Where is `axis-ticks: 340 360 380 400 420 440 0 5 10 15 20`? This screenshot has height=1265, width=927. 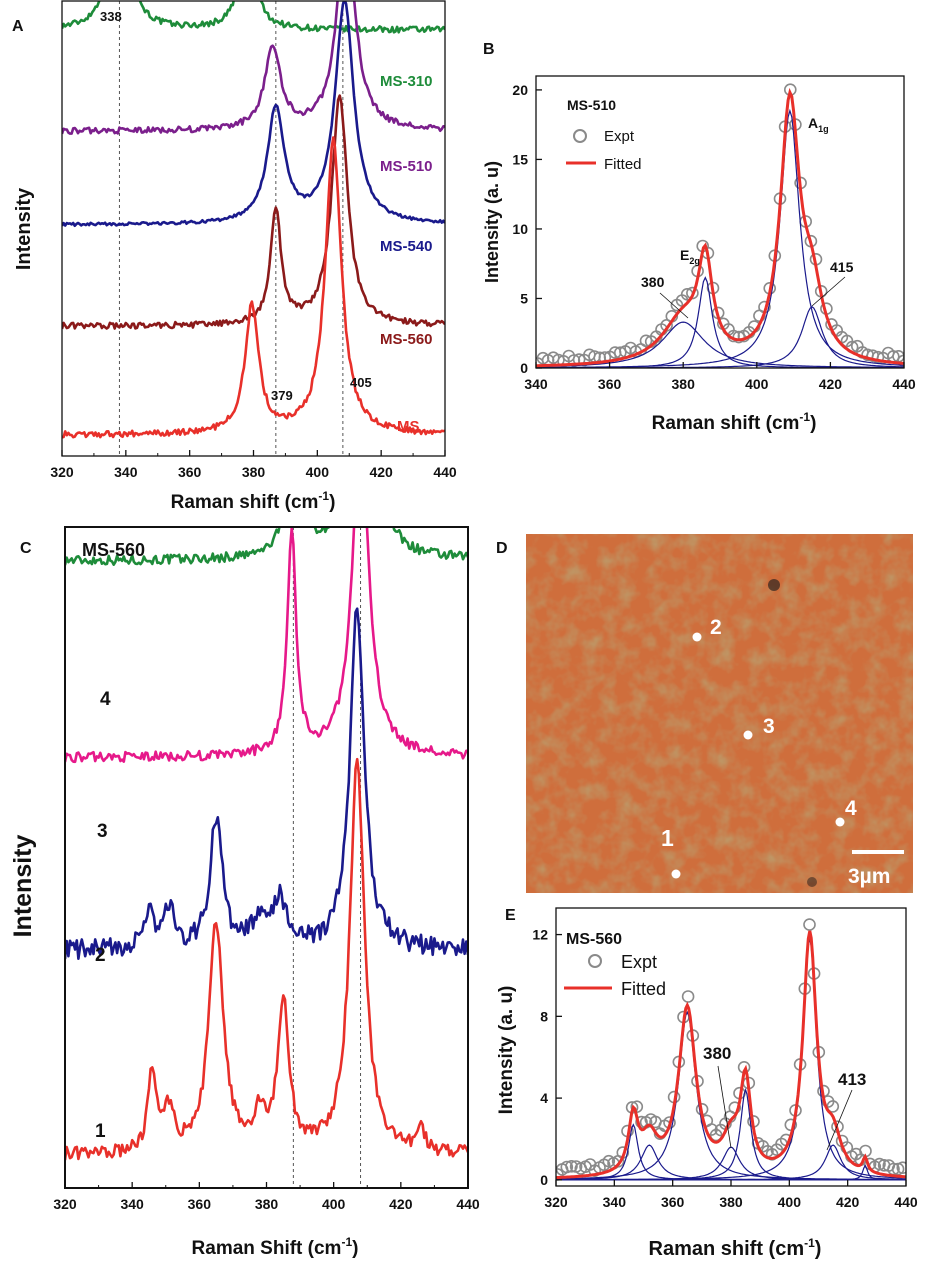 axis-ticks: 340 360 380 400 420 440 0 5 10 15 20 is located at coordinates (713, 237).